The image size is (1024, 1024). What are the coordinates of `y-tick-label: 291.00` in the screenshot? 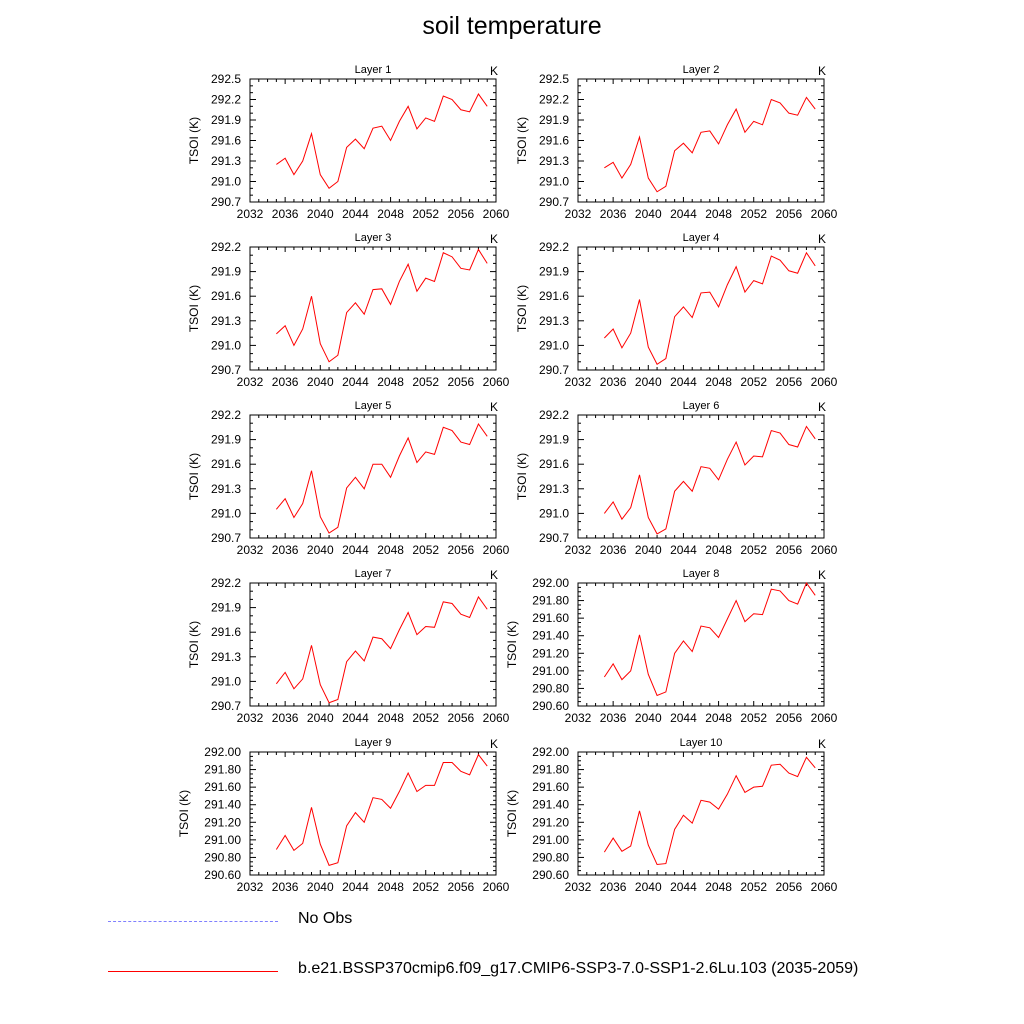 It's located at (550, 671).